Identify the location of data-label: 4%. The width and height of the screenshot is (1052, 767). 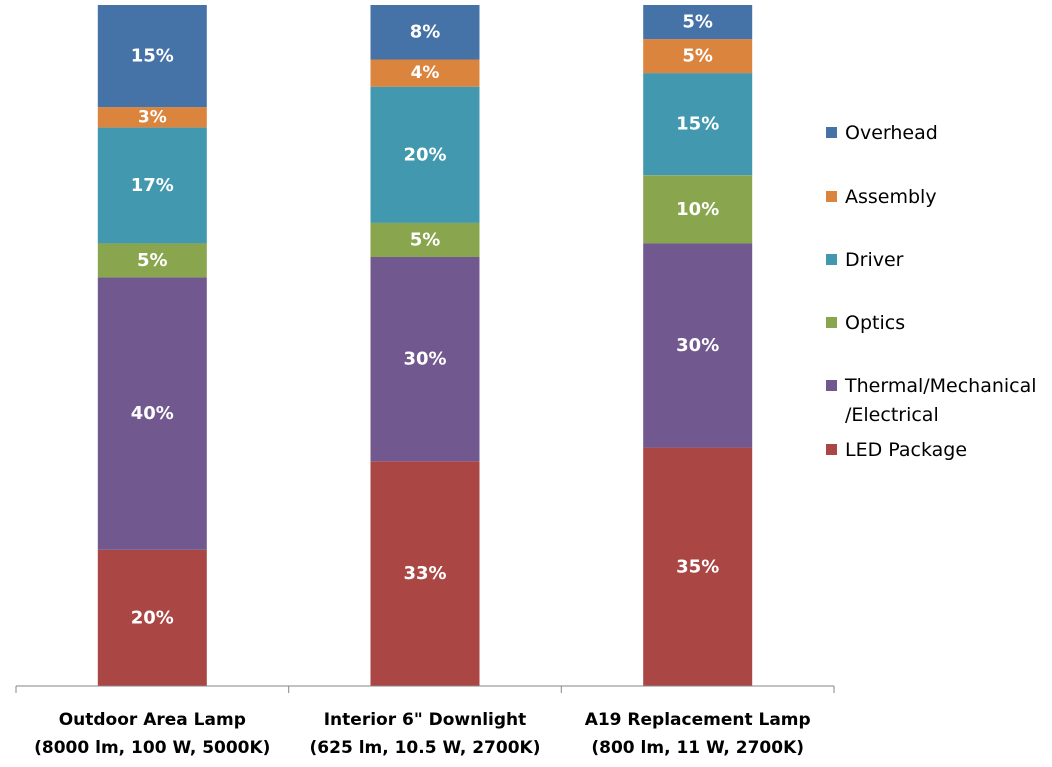
(425, 73).